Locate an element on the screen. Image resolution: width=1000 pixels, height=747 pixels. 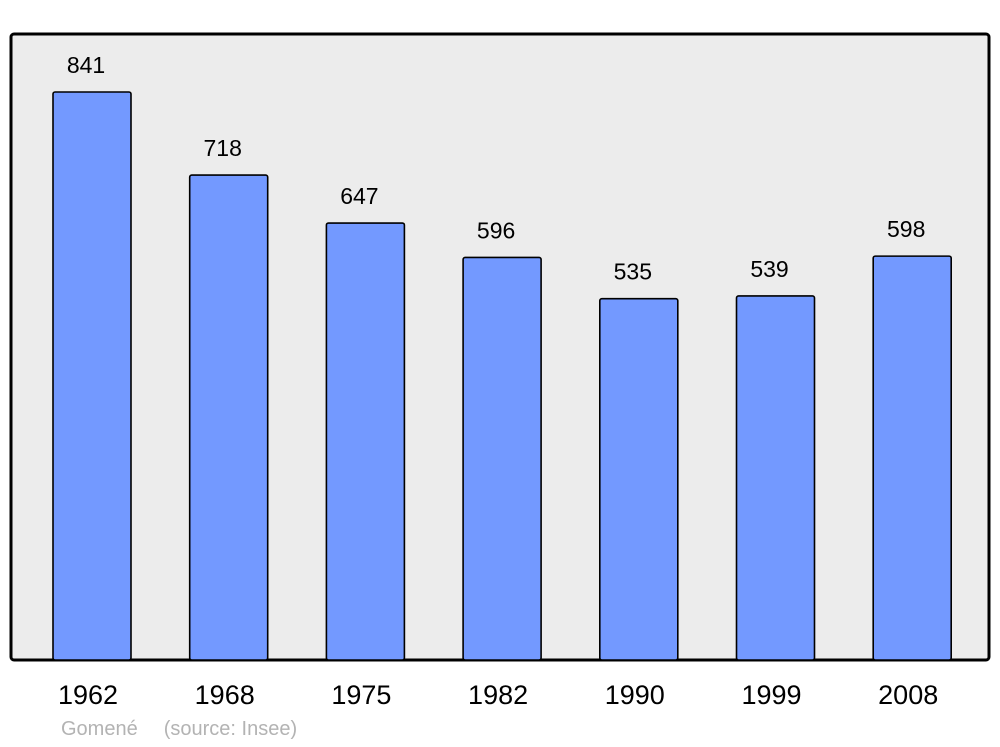
x-tick-label-1990: 1990 is located at coordinates (635, 695).